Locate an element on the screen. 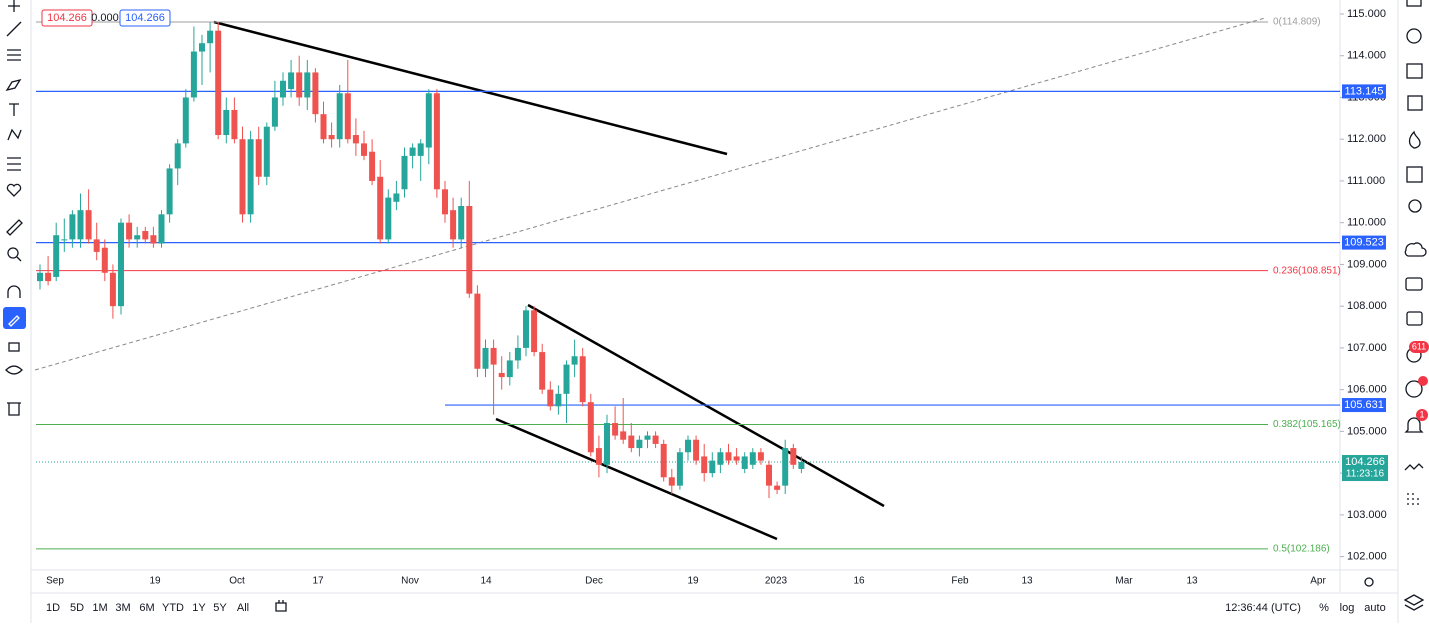 This screenshot has height=628, width=1429. range-button: YTD is located at coordinates (173, 608).